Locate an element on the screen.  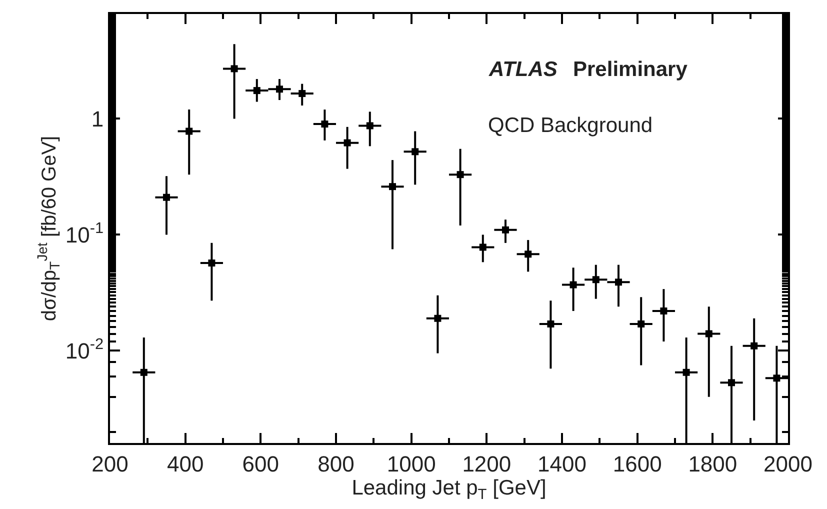
x-tick-label: 200 is located at coordinates (110, 463).